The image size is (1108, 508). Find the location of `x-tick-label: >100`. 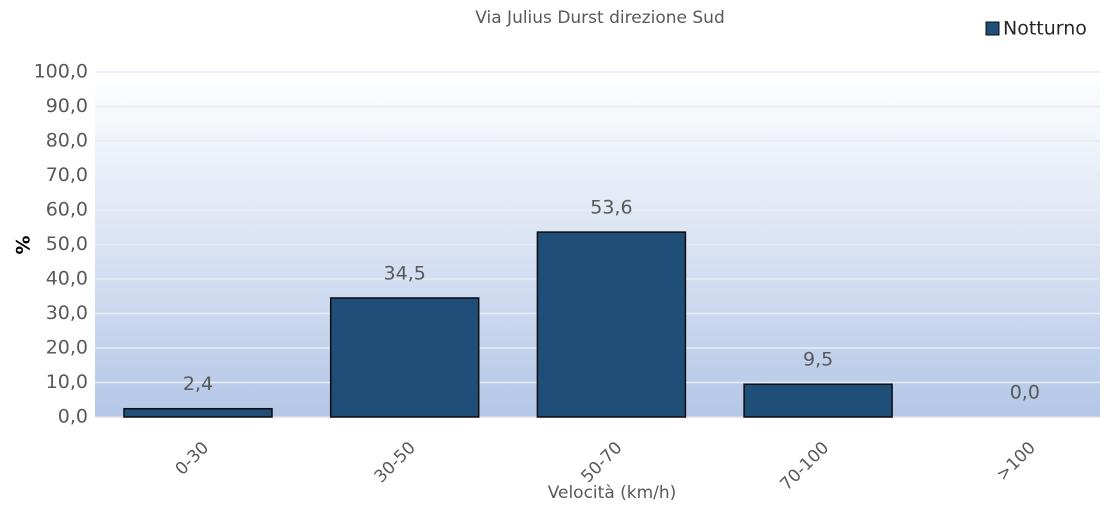

x-tick-label: >100 is located at coordinates (1016, 461).